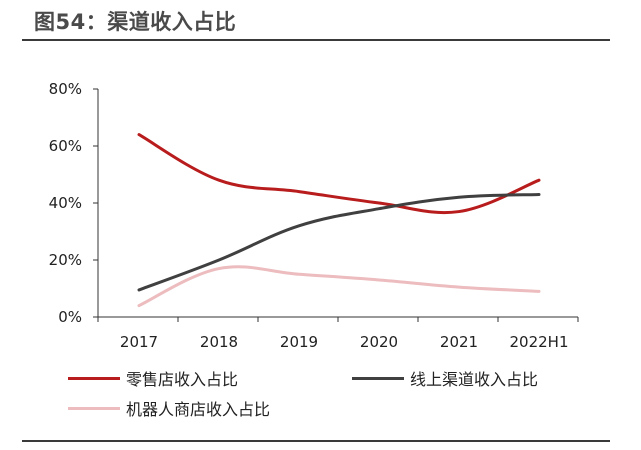 The height and width of the screenshot is (450, 641). Describe the element at coordinates (459, 342) in the screenshot. I see `x-tick-label: 2021` at that location.